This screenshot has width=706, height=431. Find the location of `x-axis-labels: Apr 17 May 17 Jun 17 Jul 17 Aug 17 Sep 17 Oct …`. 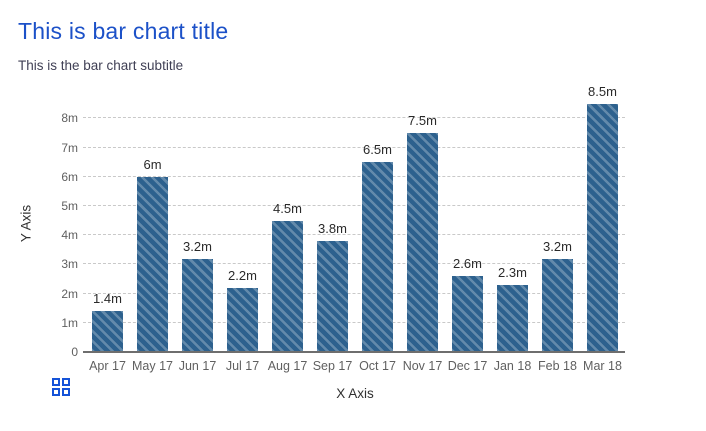

x-axis-labels: Apr 17 May 17 Jun 17 Jul 17 Aug 17 Sep 17 Oct … is located at coordinates (355, 367).